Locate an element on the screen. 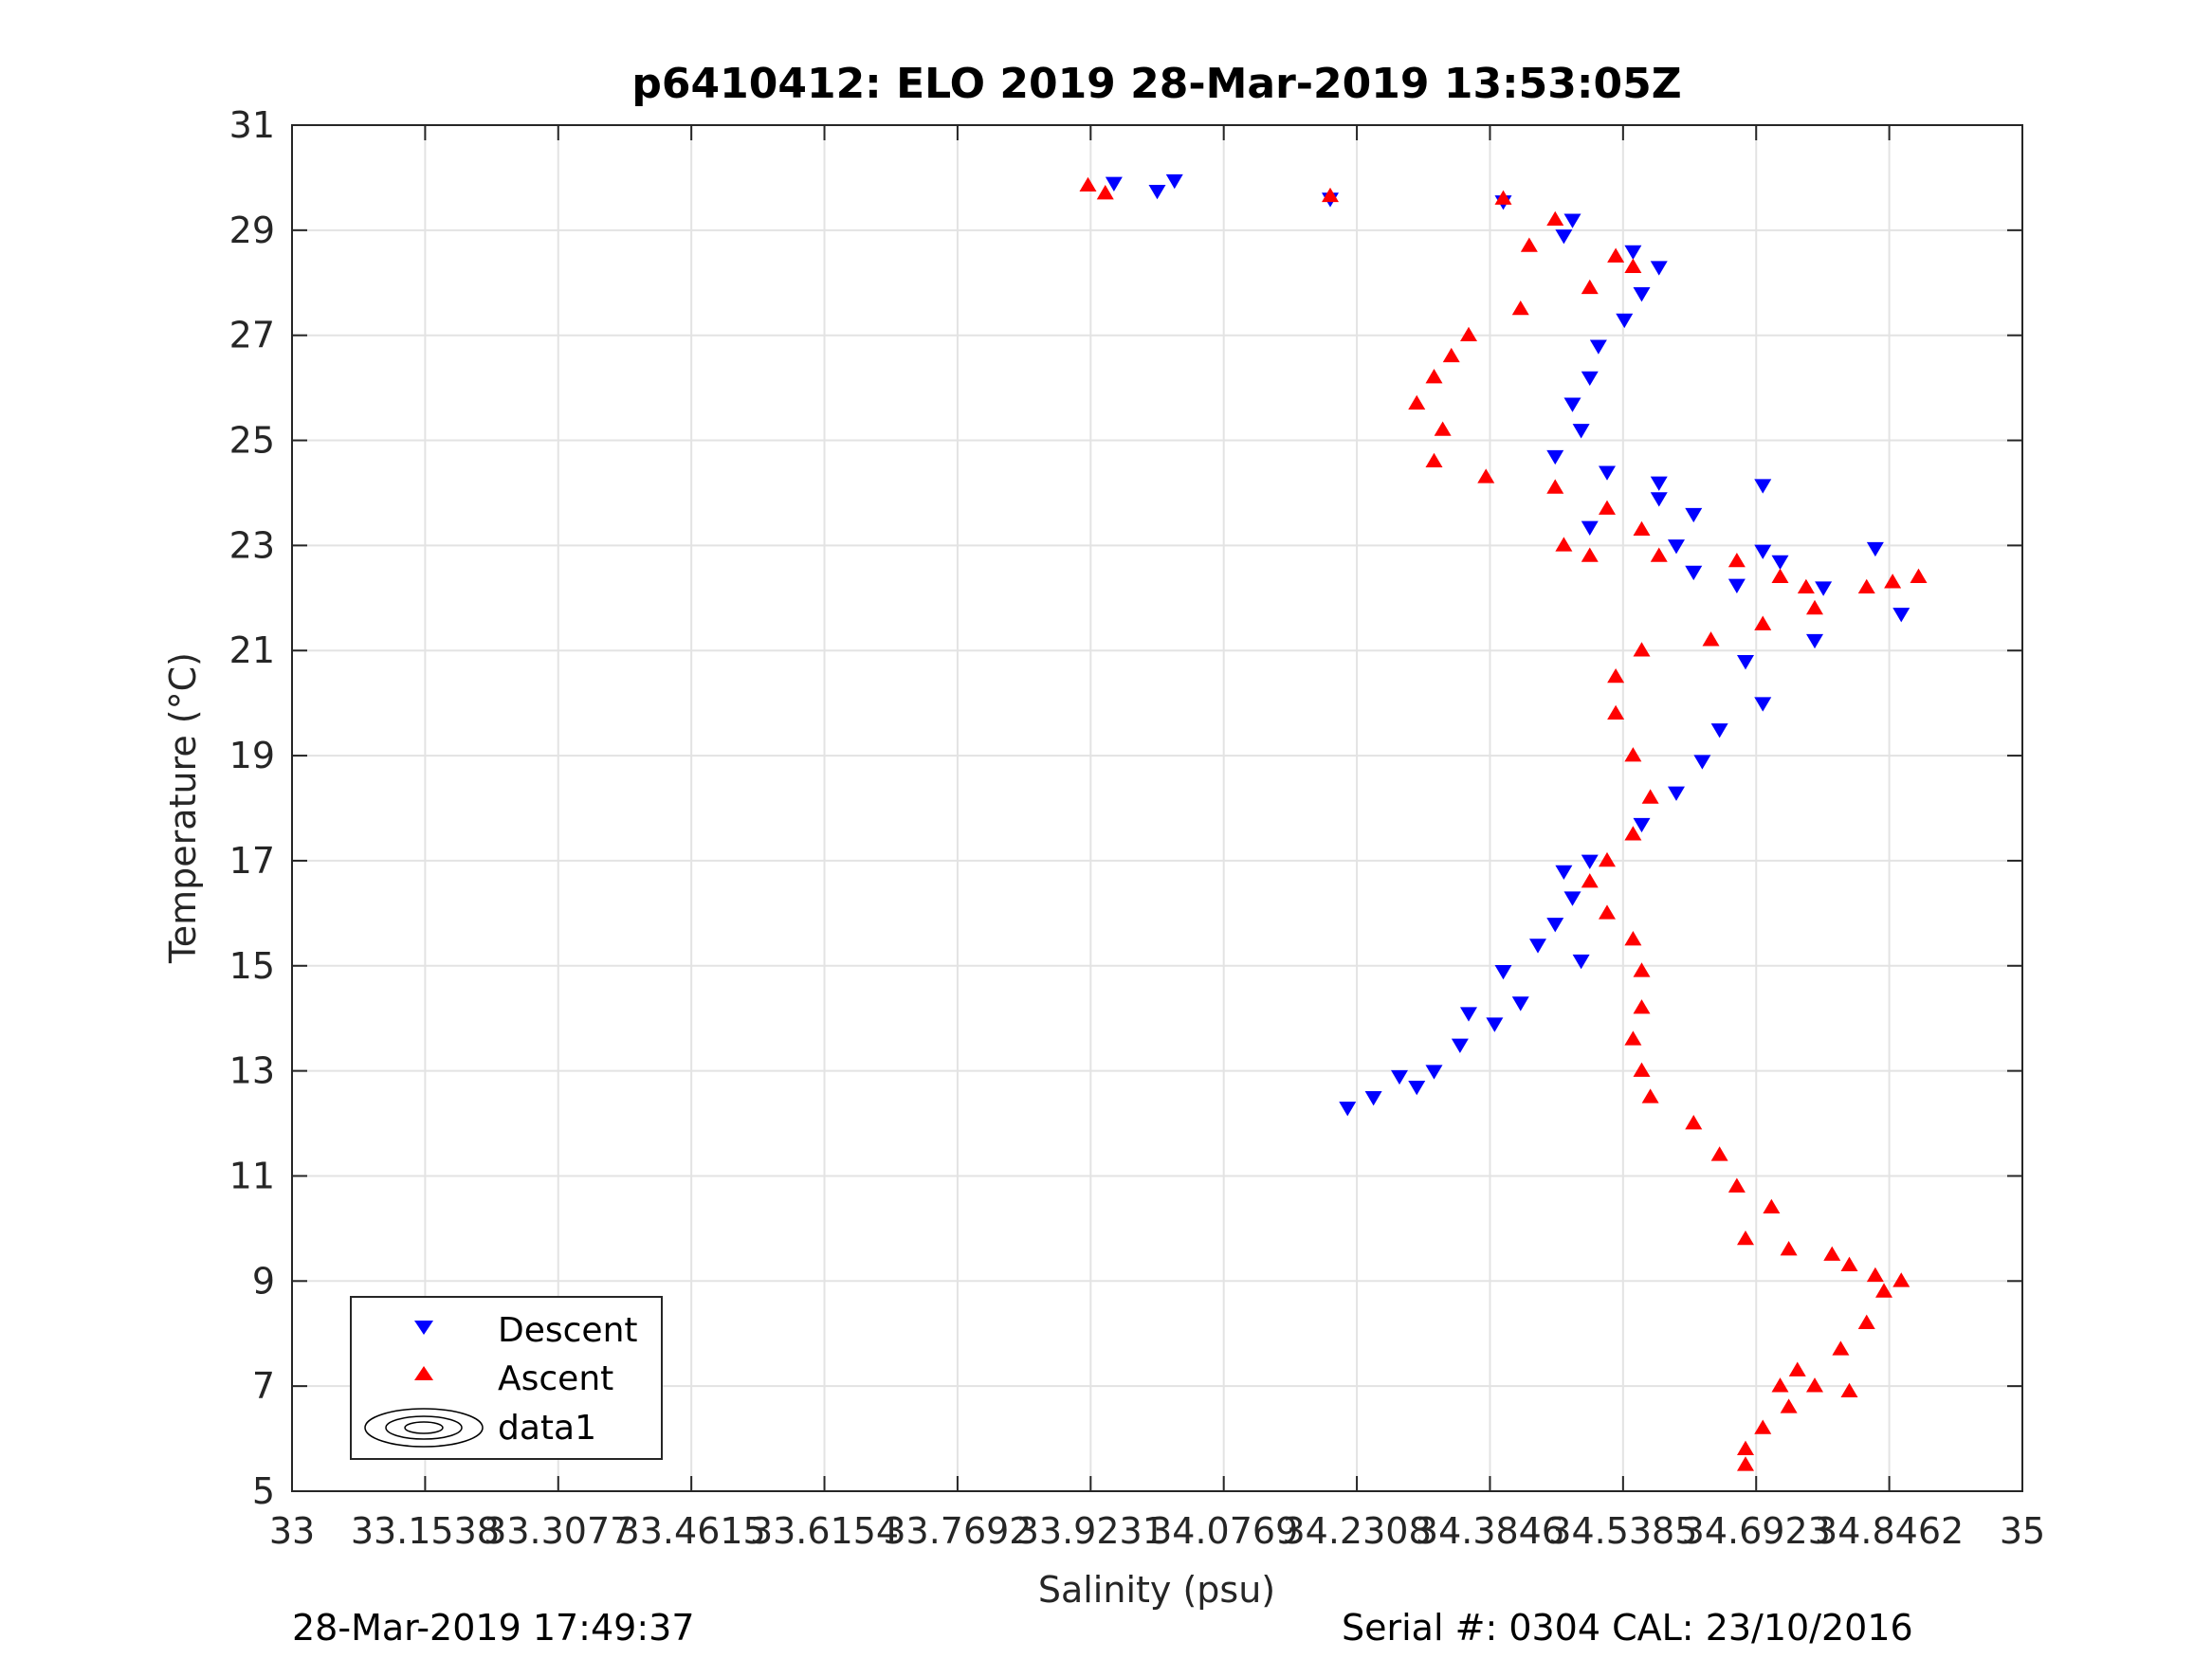 The image size is (2212, 1659). y-tick-label: 27 is located at coordinates (252, 335).